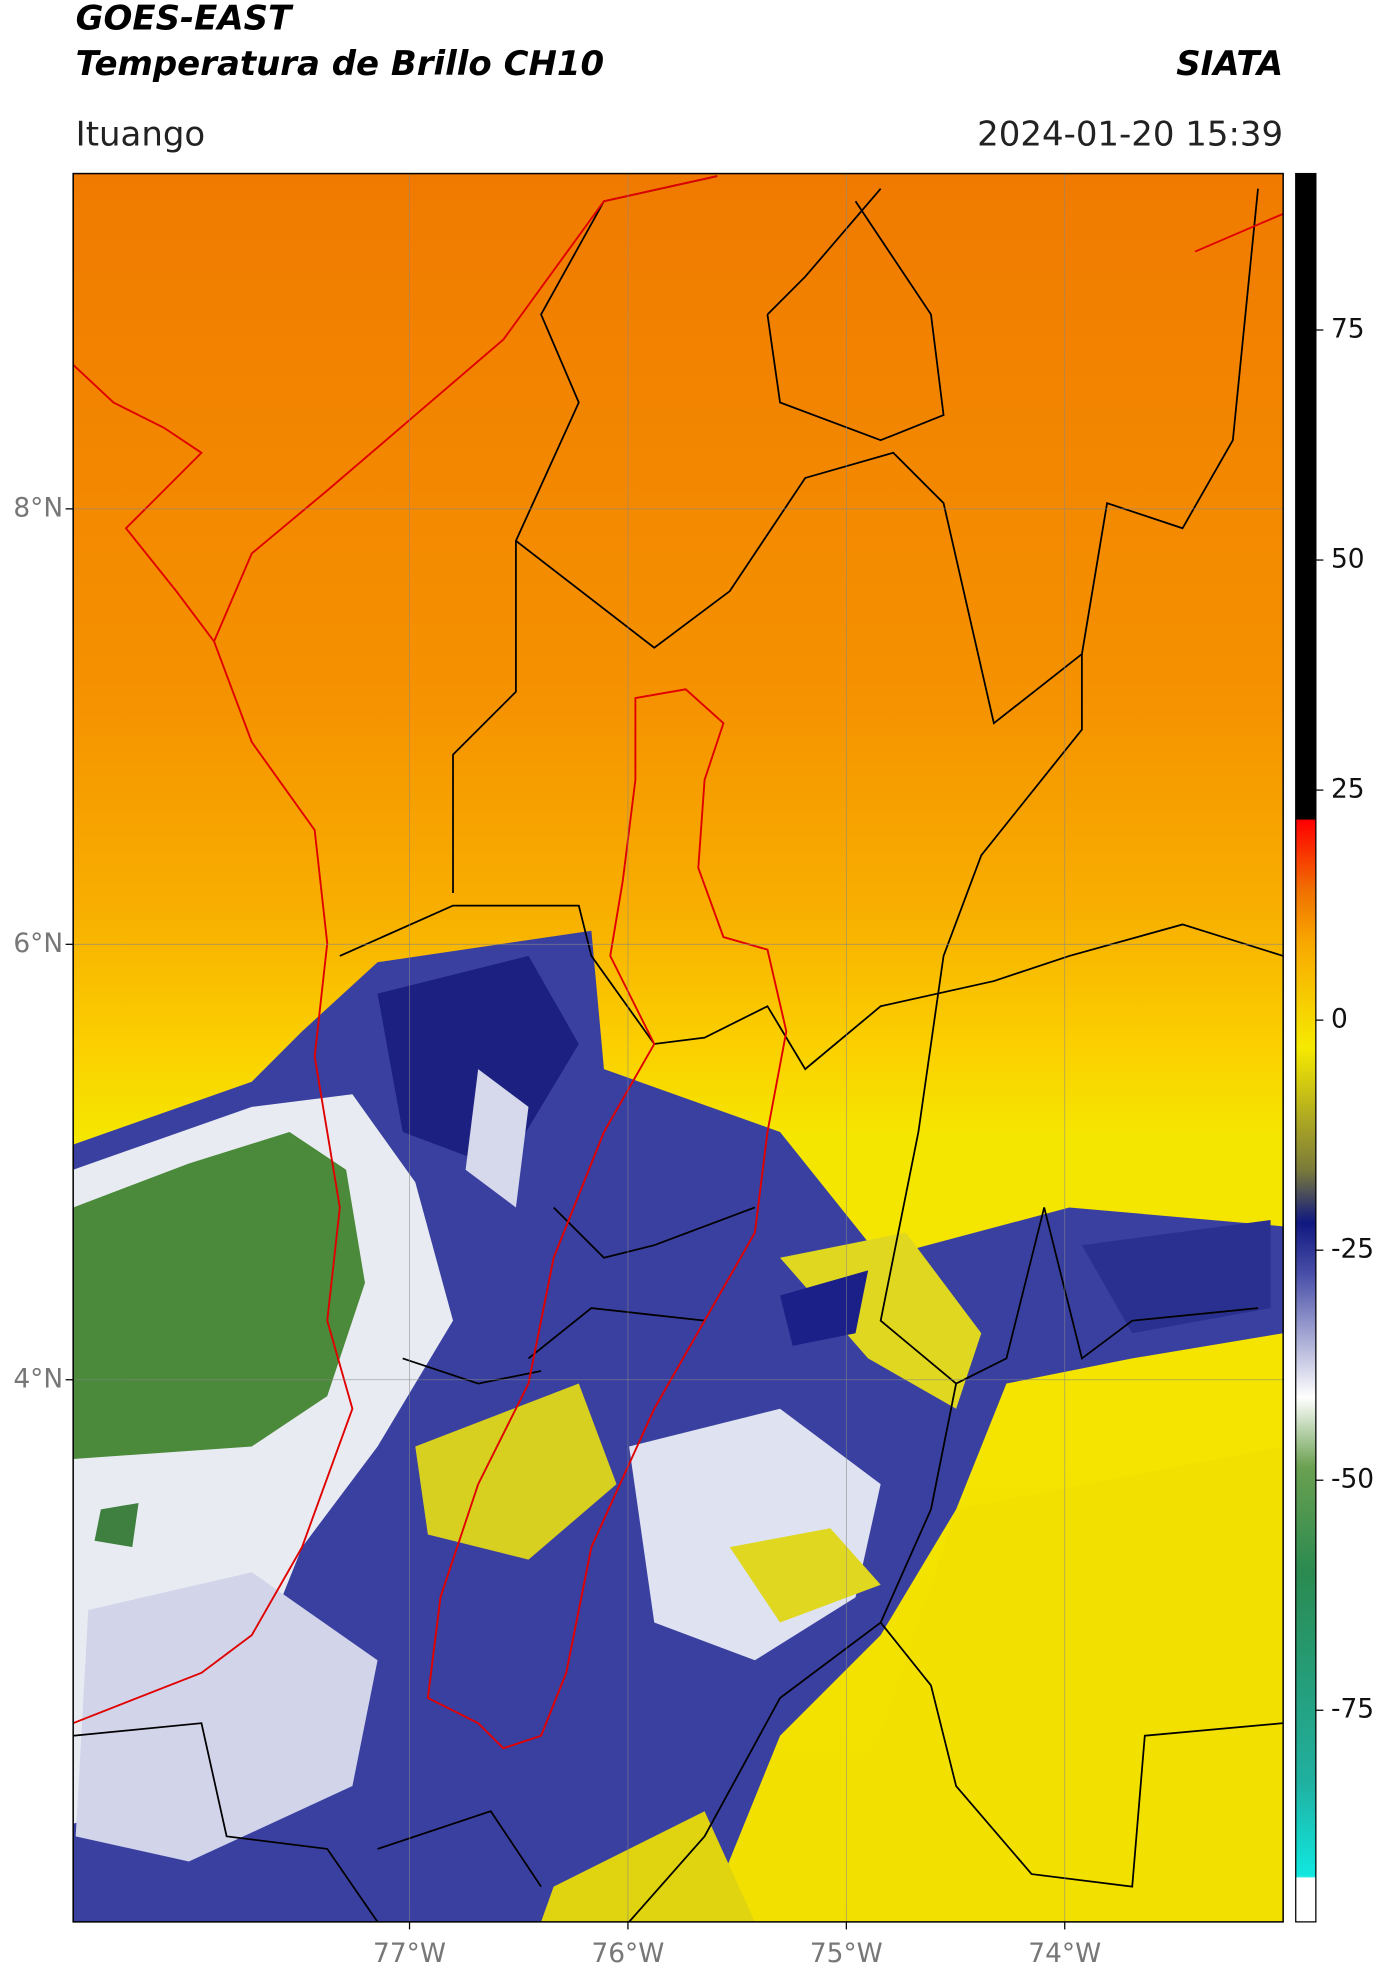  I want to click on location: Ituango, so click(141, 134).